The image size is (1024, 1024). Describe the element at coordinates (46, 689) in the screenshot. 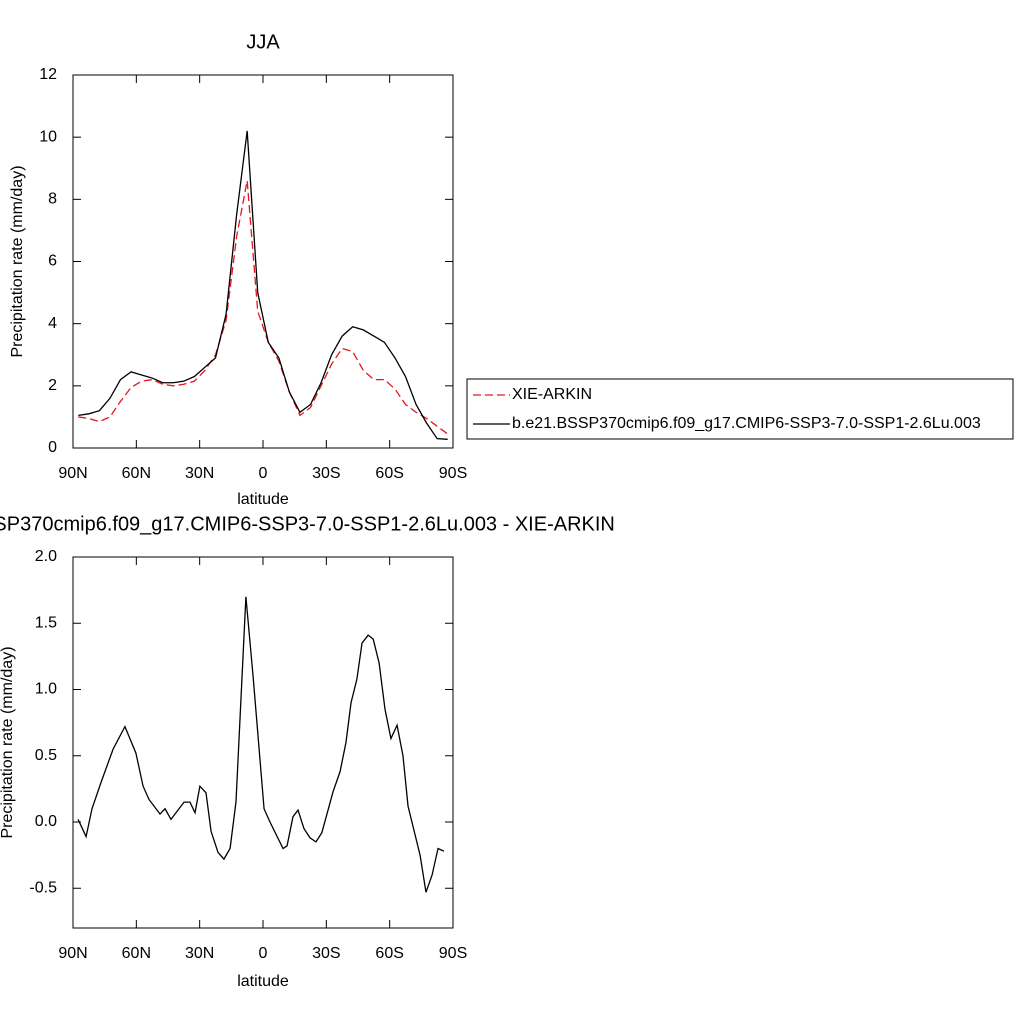

I see `y-tick-label: 1.0` at that location.